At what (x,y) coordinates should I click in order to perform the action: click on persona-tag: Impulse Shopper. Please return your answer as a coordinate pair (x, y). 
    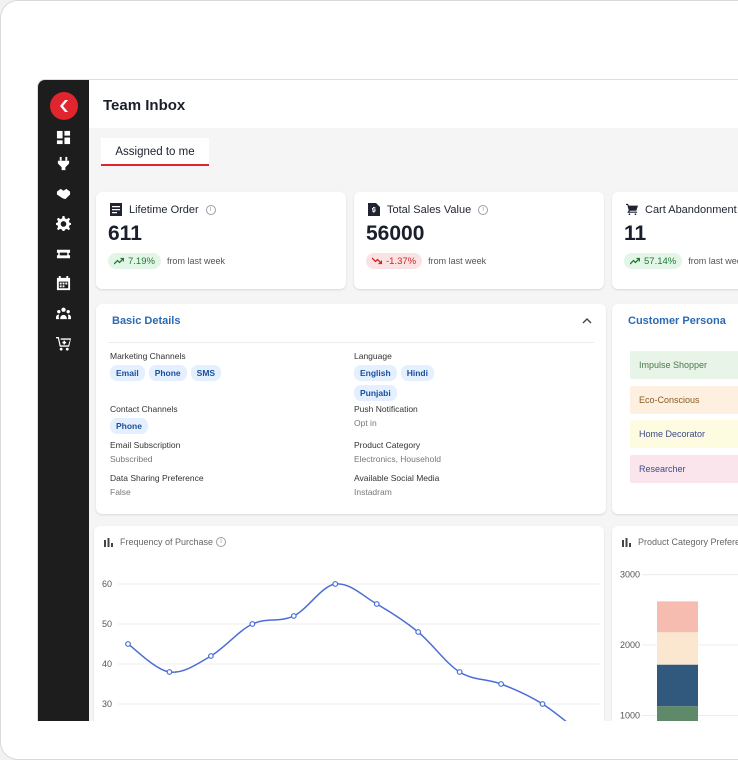
    Looking at the image, I should click on (684, 365).